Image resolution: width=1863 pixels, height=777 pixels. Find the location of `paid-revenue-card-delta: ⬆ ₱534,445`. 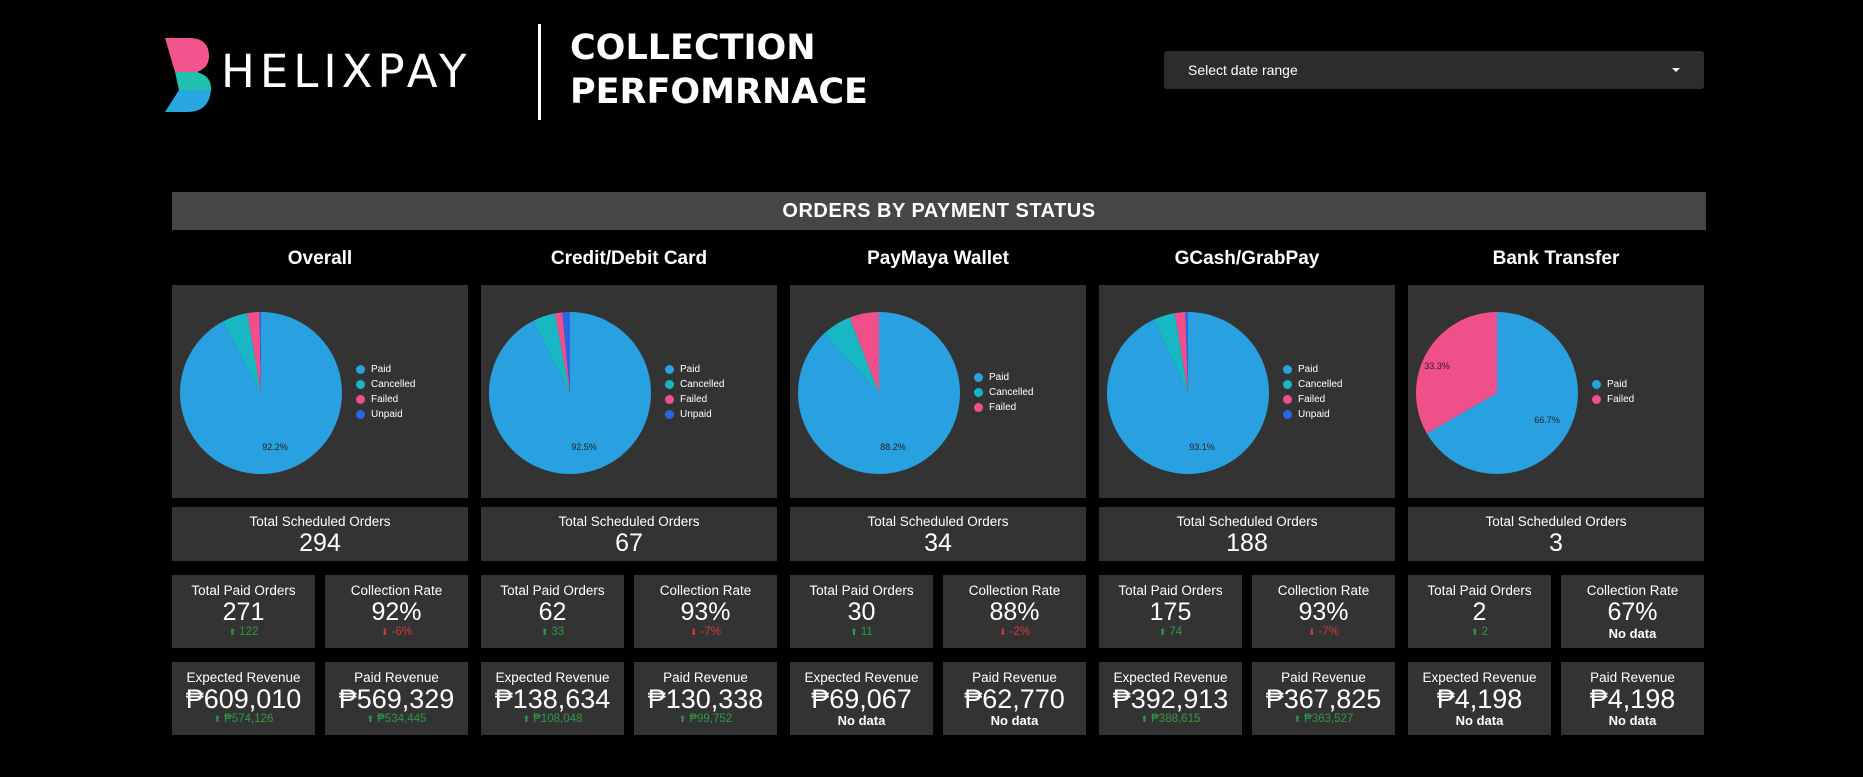

paid-revenue-card-delta: ⬆ ₱534,445 is located at coordinates (396, 719).